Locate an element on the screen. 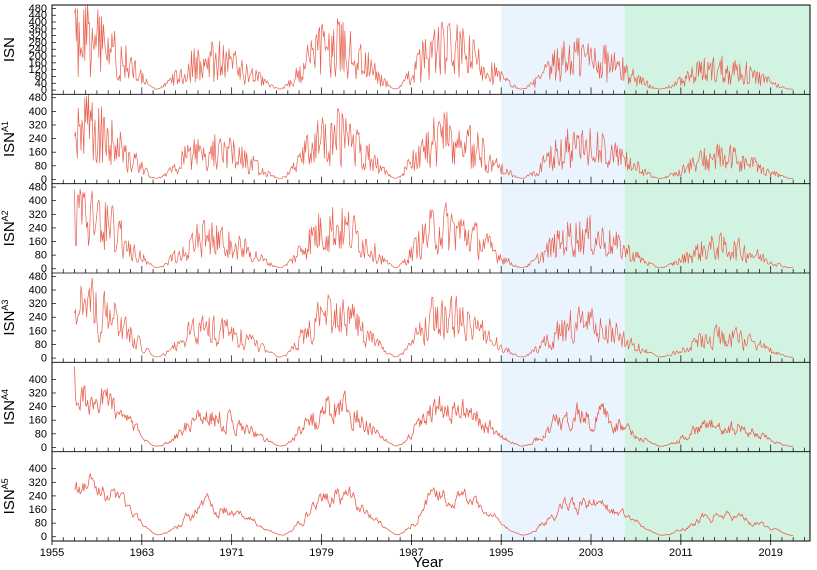 This screenshot has width=817, height=570. y-tick-label: 200 is located at coordinates (38, 57).